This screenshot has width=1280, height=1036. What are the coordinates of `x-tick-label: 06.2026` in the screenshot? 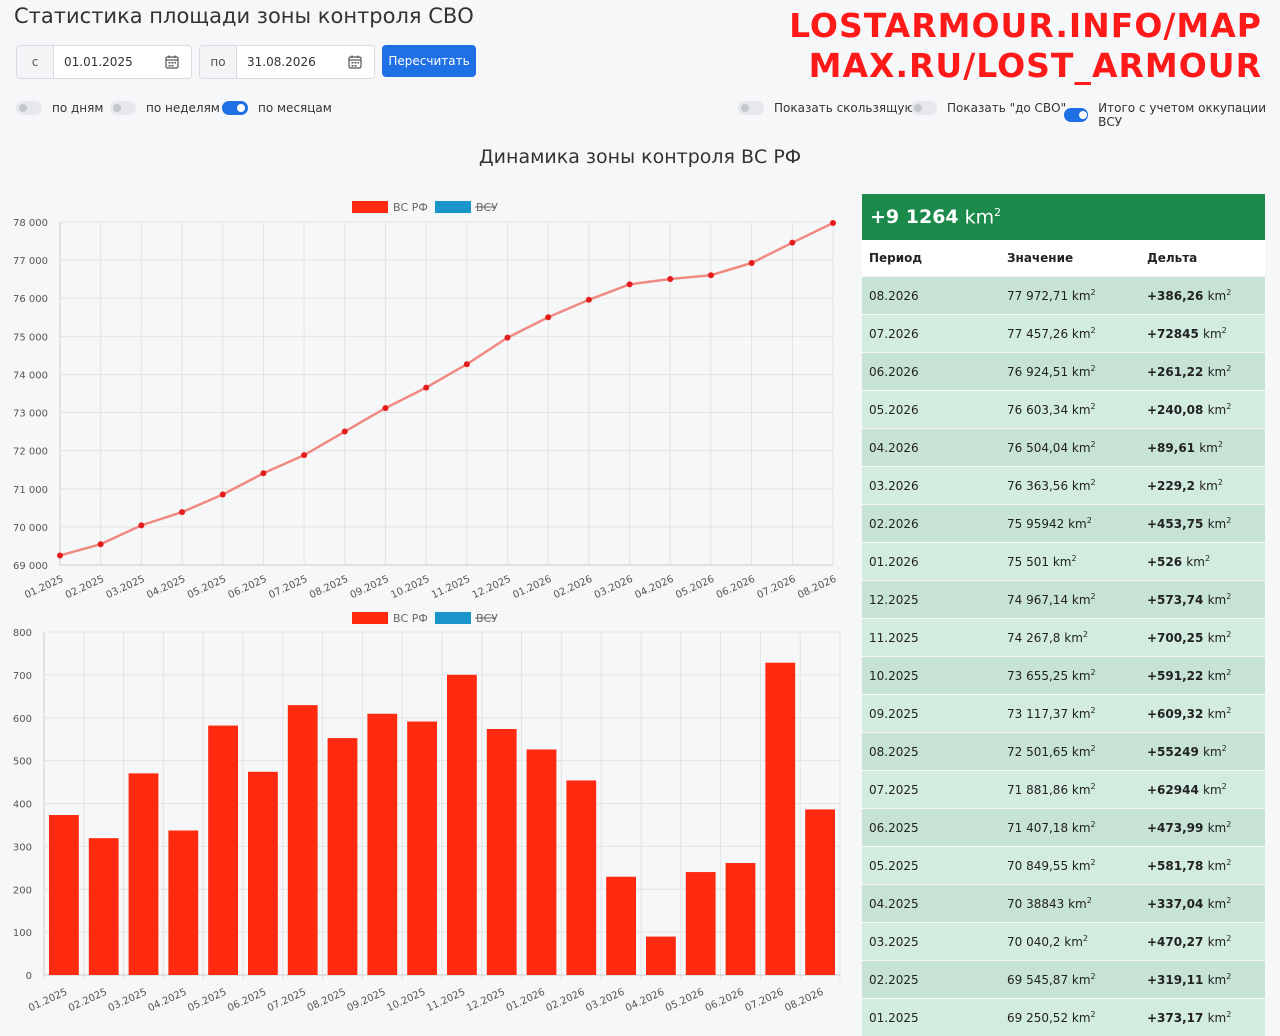 It's located at (725, 1000).